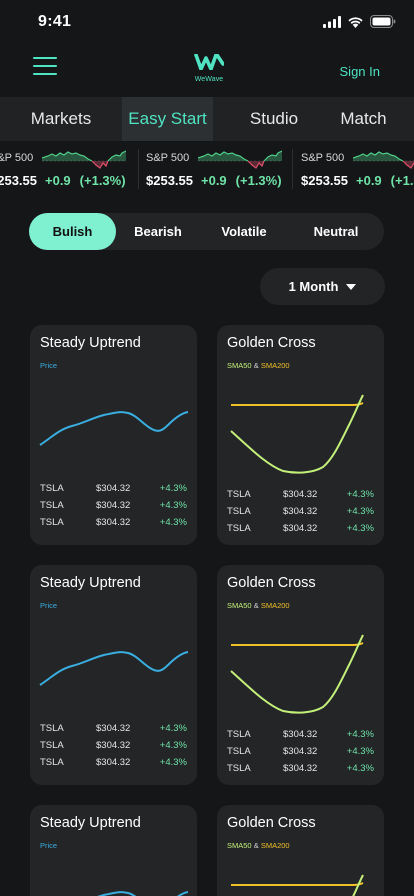 Image resolution: width=414 pixels, height=896 pixels. I want to click on menu-icon, so click(45, 67).